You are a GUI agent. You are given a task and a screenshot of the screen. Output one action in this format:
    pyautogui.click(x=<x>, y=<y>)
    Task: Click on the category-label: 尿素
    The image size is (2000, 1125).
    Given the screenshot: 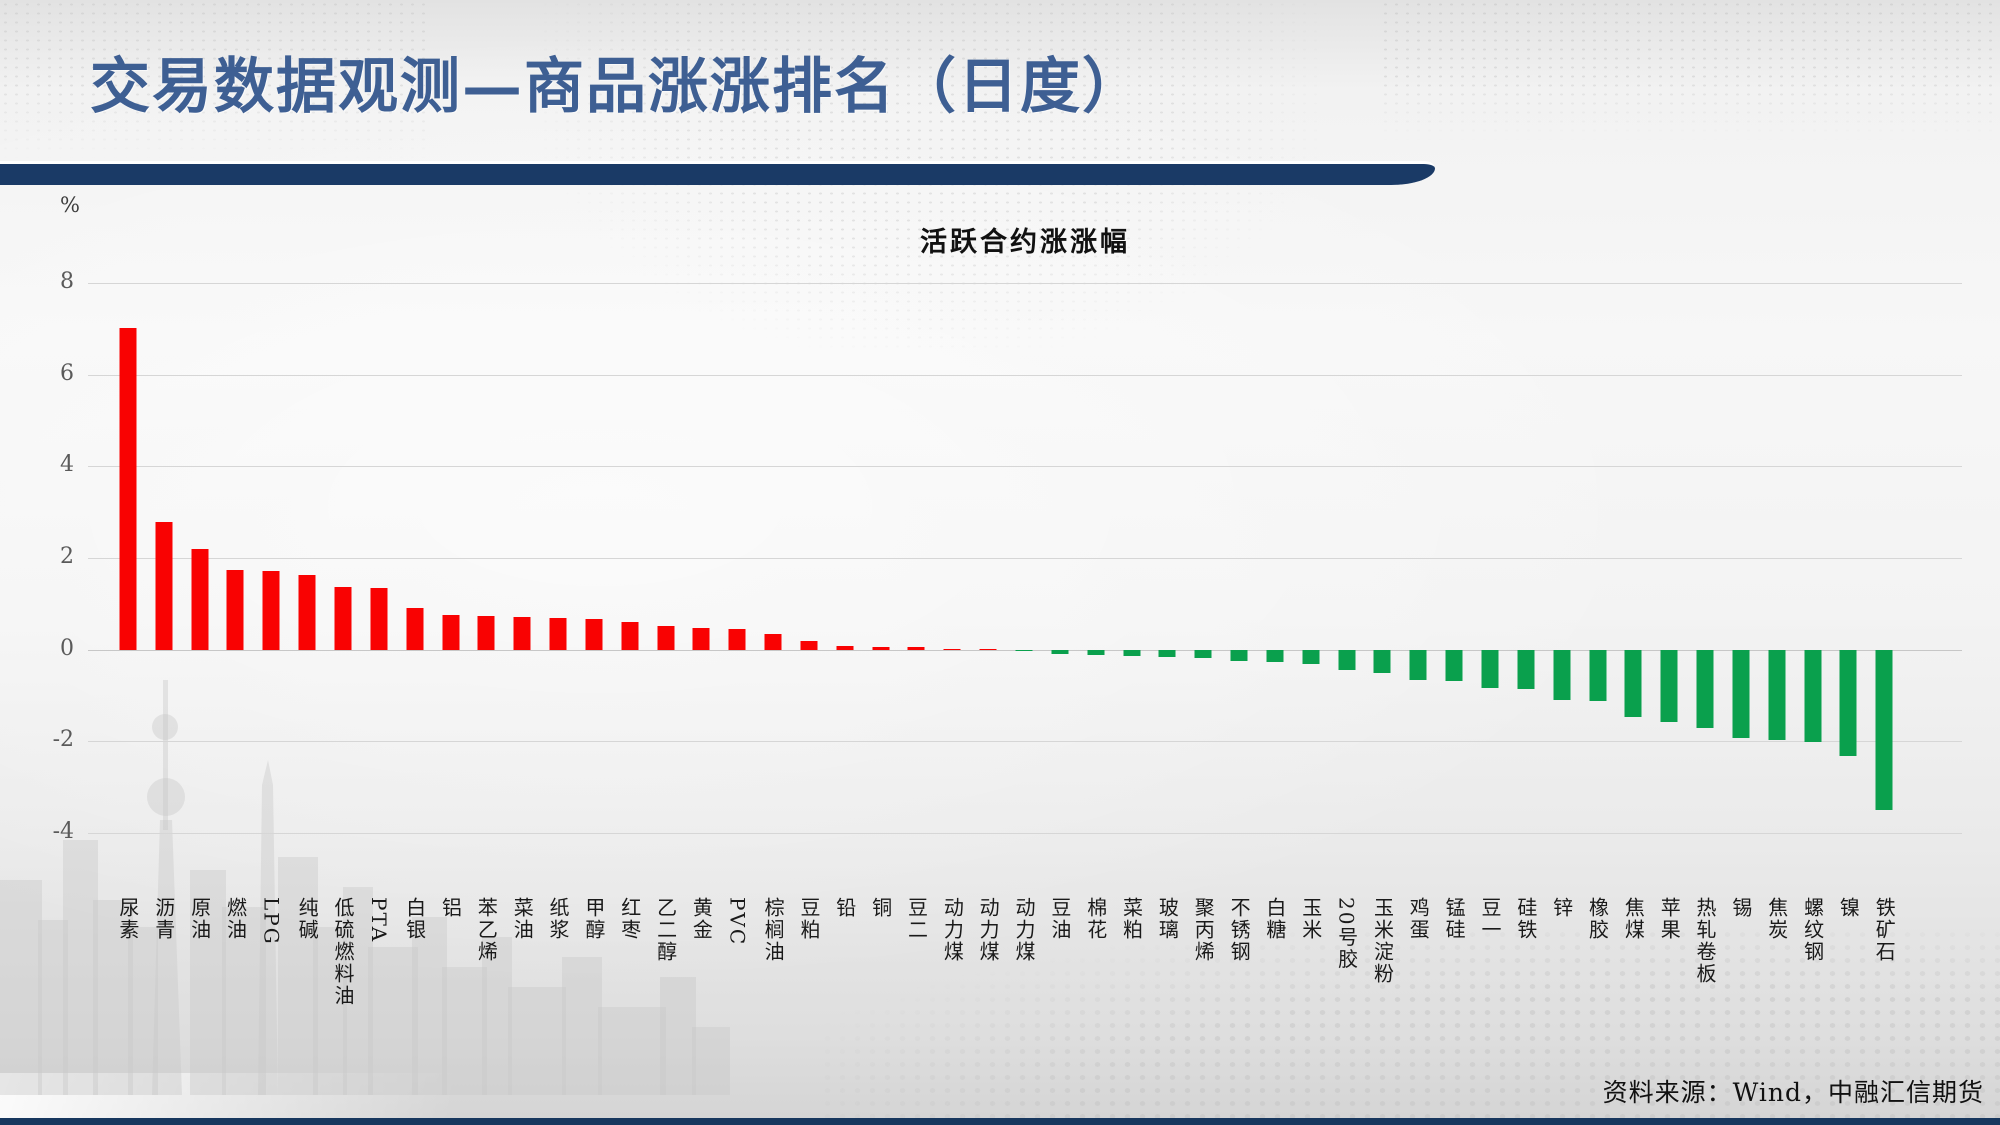 What is the action you would take?
    pyautogui.click(x=127, y=919)
    